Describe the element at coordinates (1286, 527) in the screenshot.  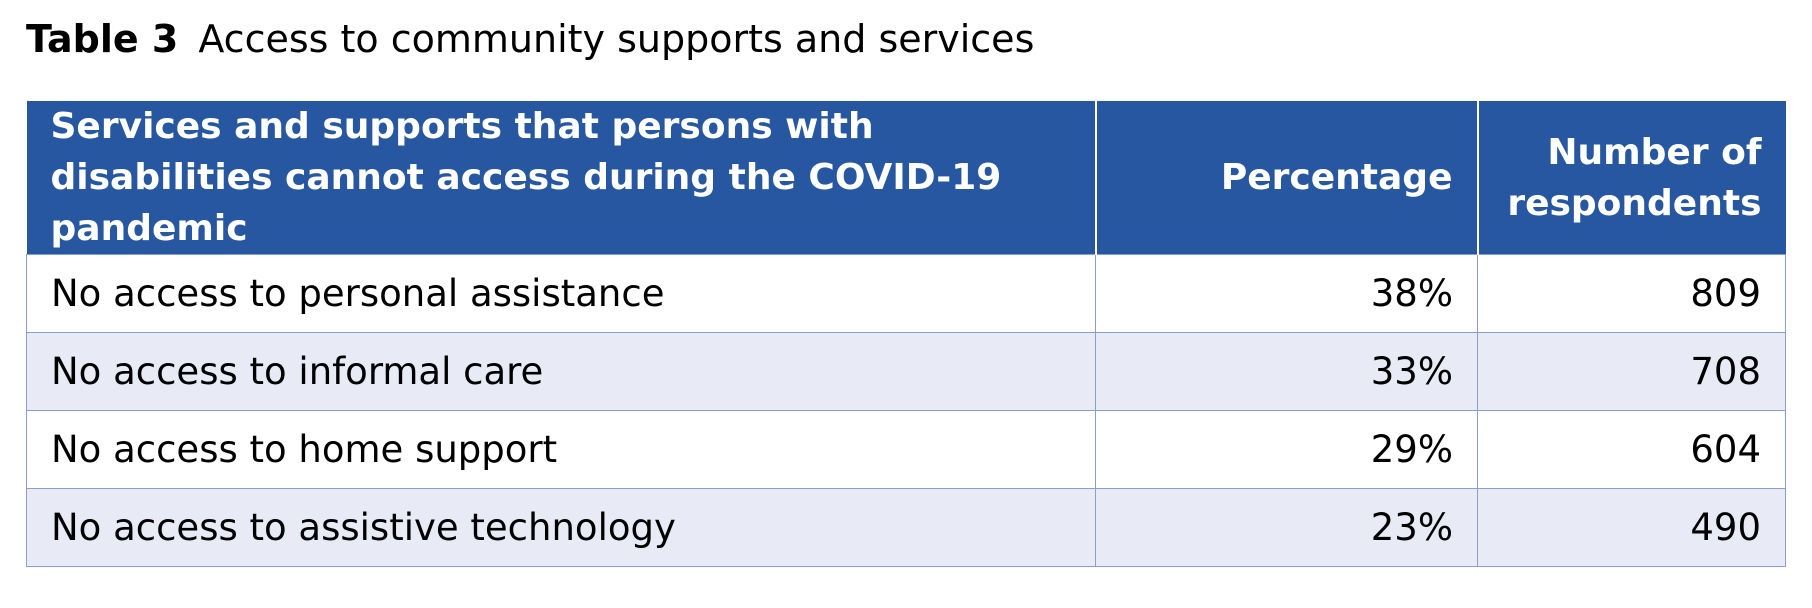
I see `percentage-cell: 23%` at that location.